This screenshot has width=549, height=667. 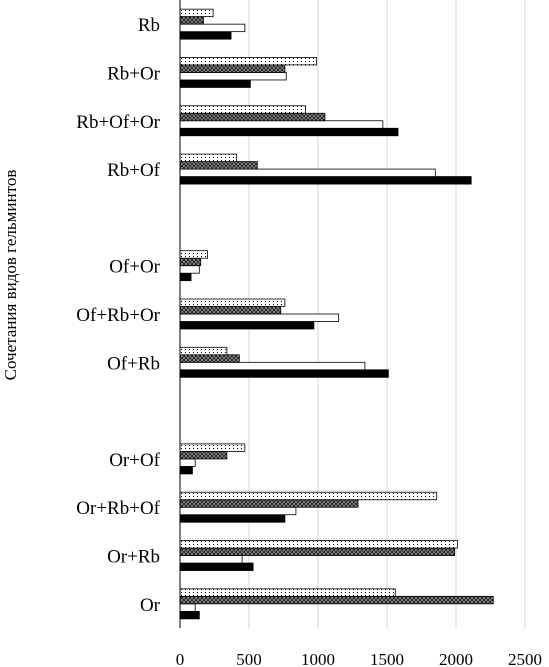 What do you see at coordinates (308, 496) in the screenshot?
I see `bar-or-rb-of-s4` at bounding box center [308, 496].